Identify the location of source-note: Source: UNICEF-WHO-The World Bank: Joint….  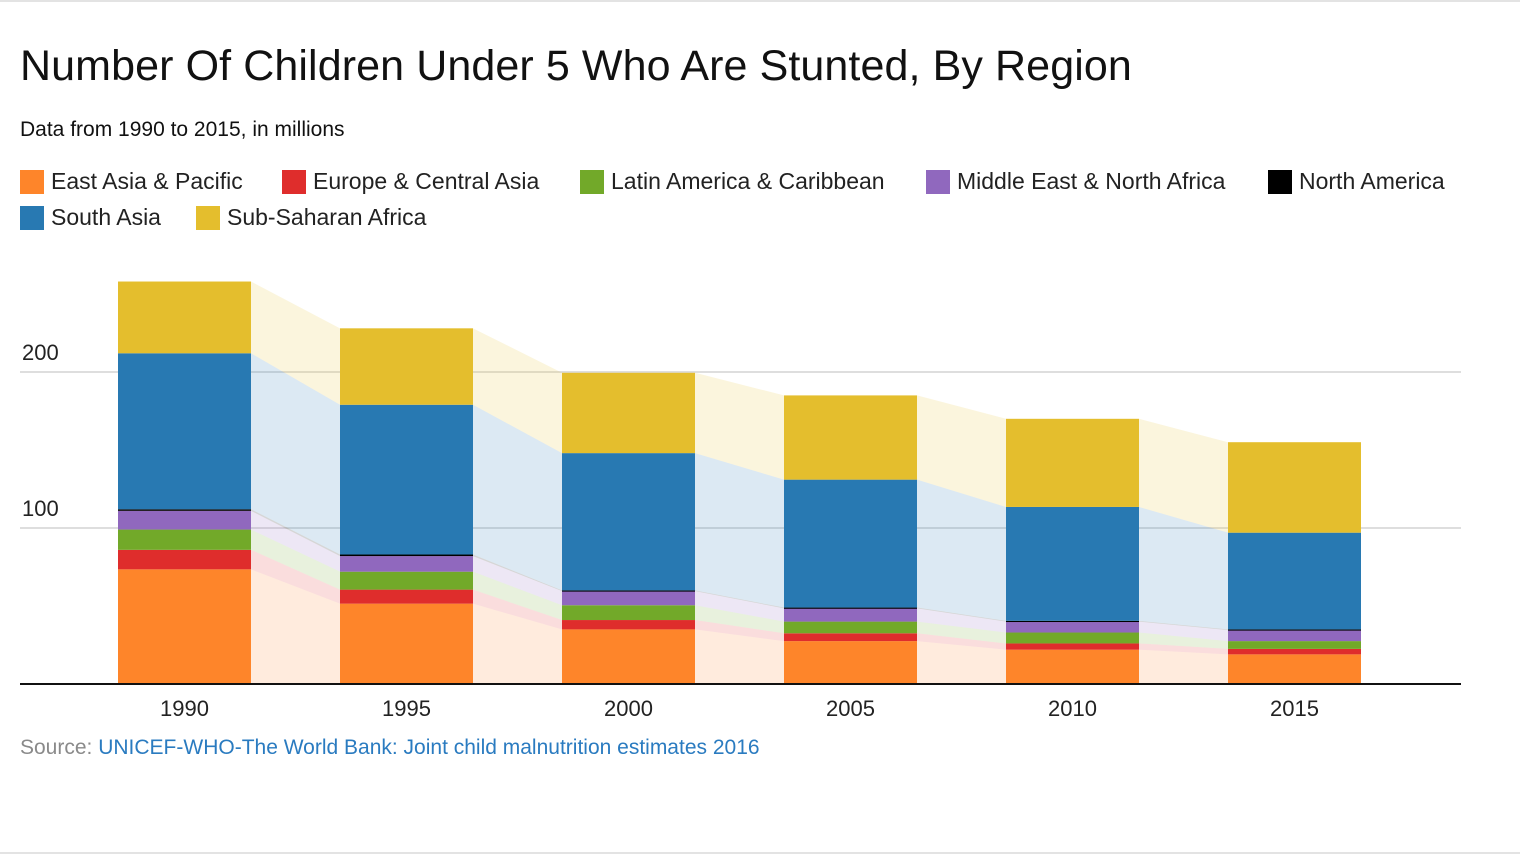
(390, 748).